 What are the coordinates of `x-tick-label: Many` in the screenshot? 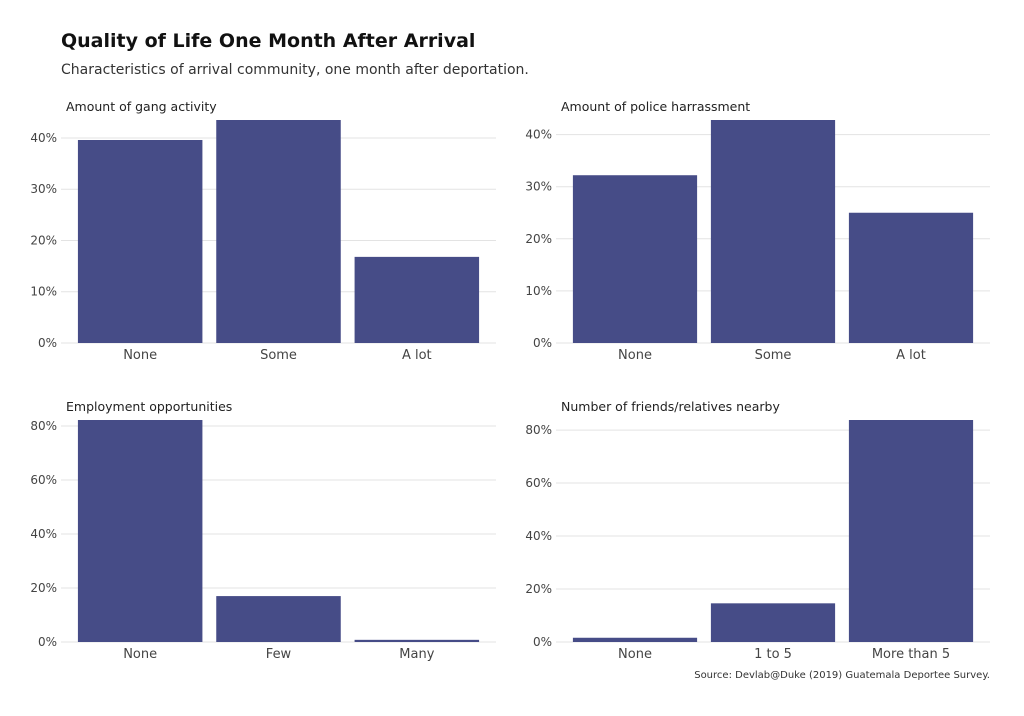 It's located at (416, 654).